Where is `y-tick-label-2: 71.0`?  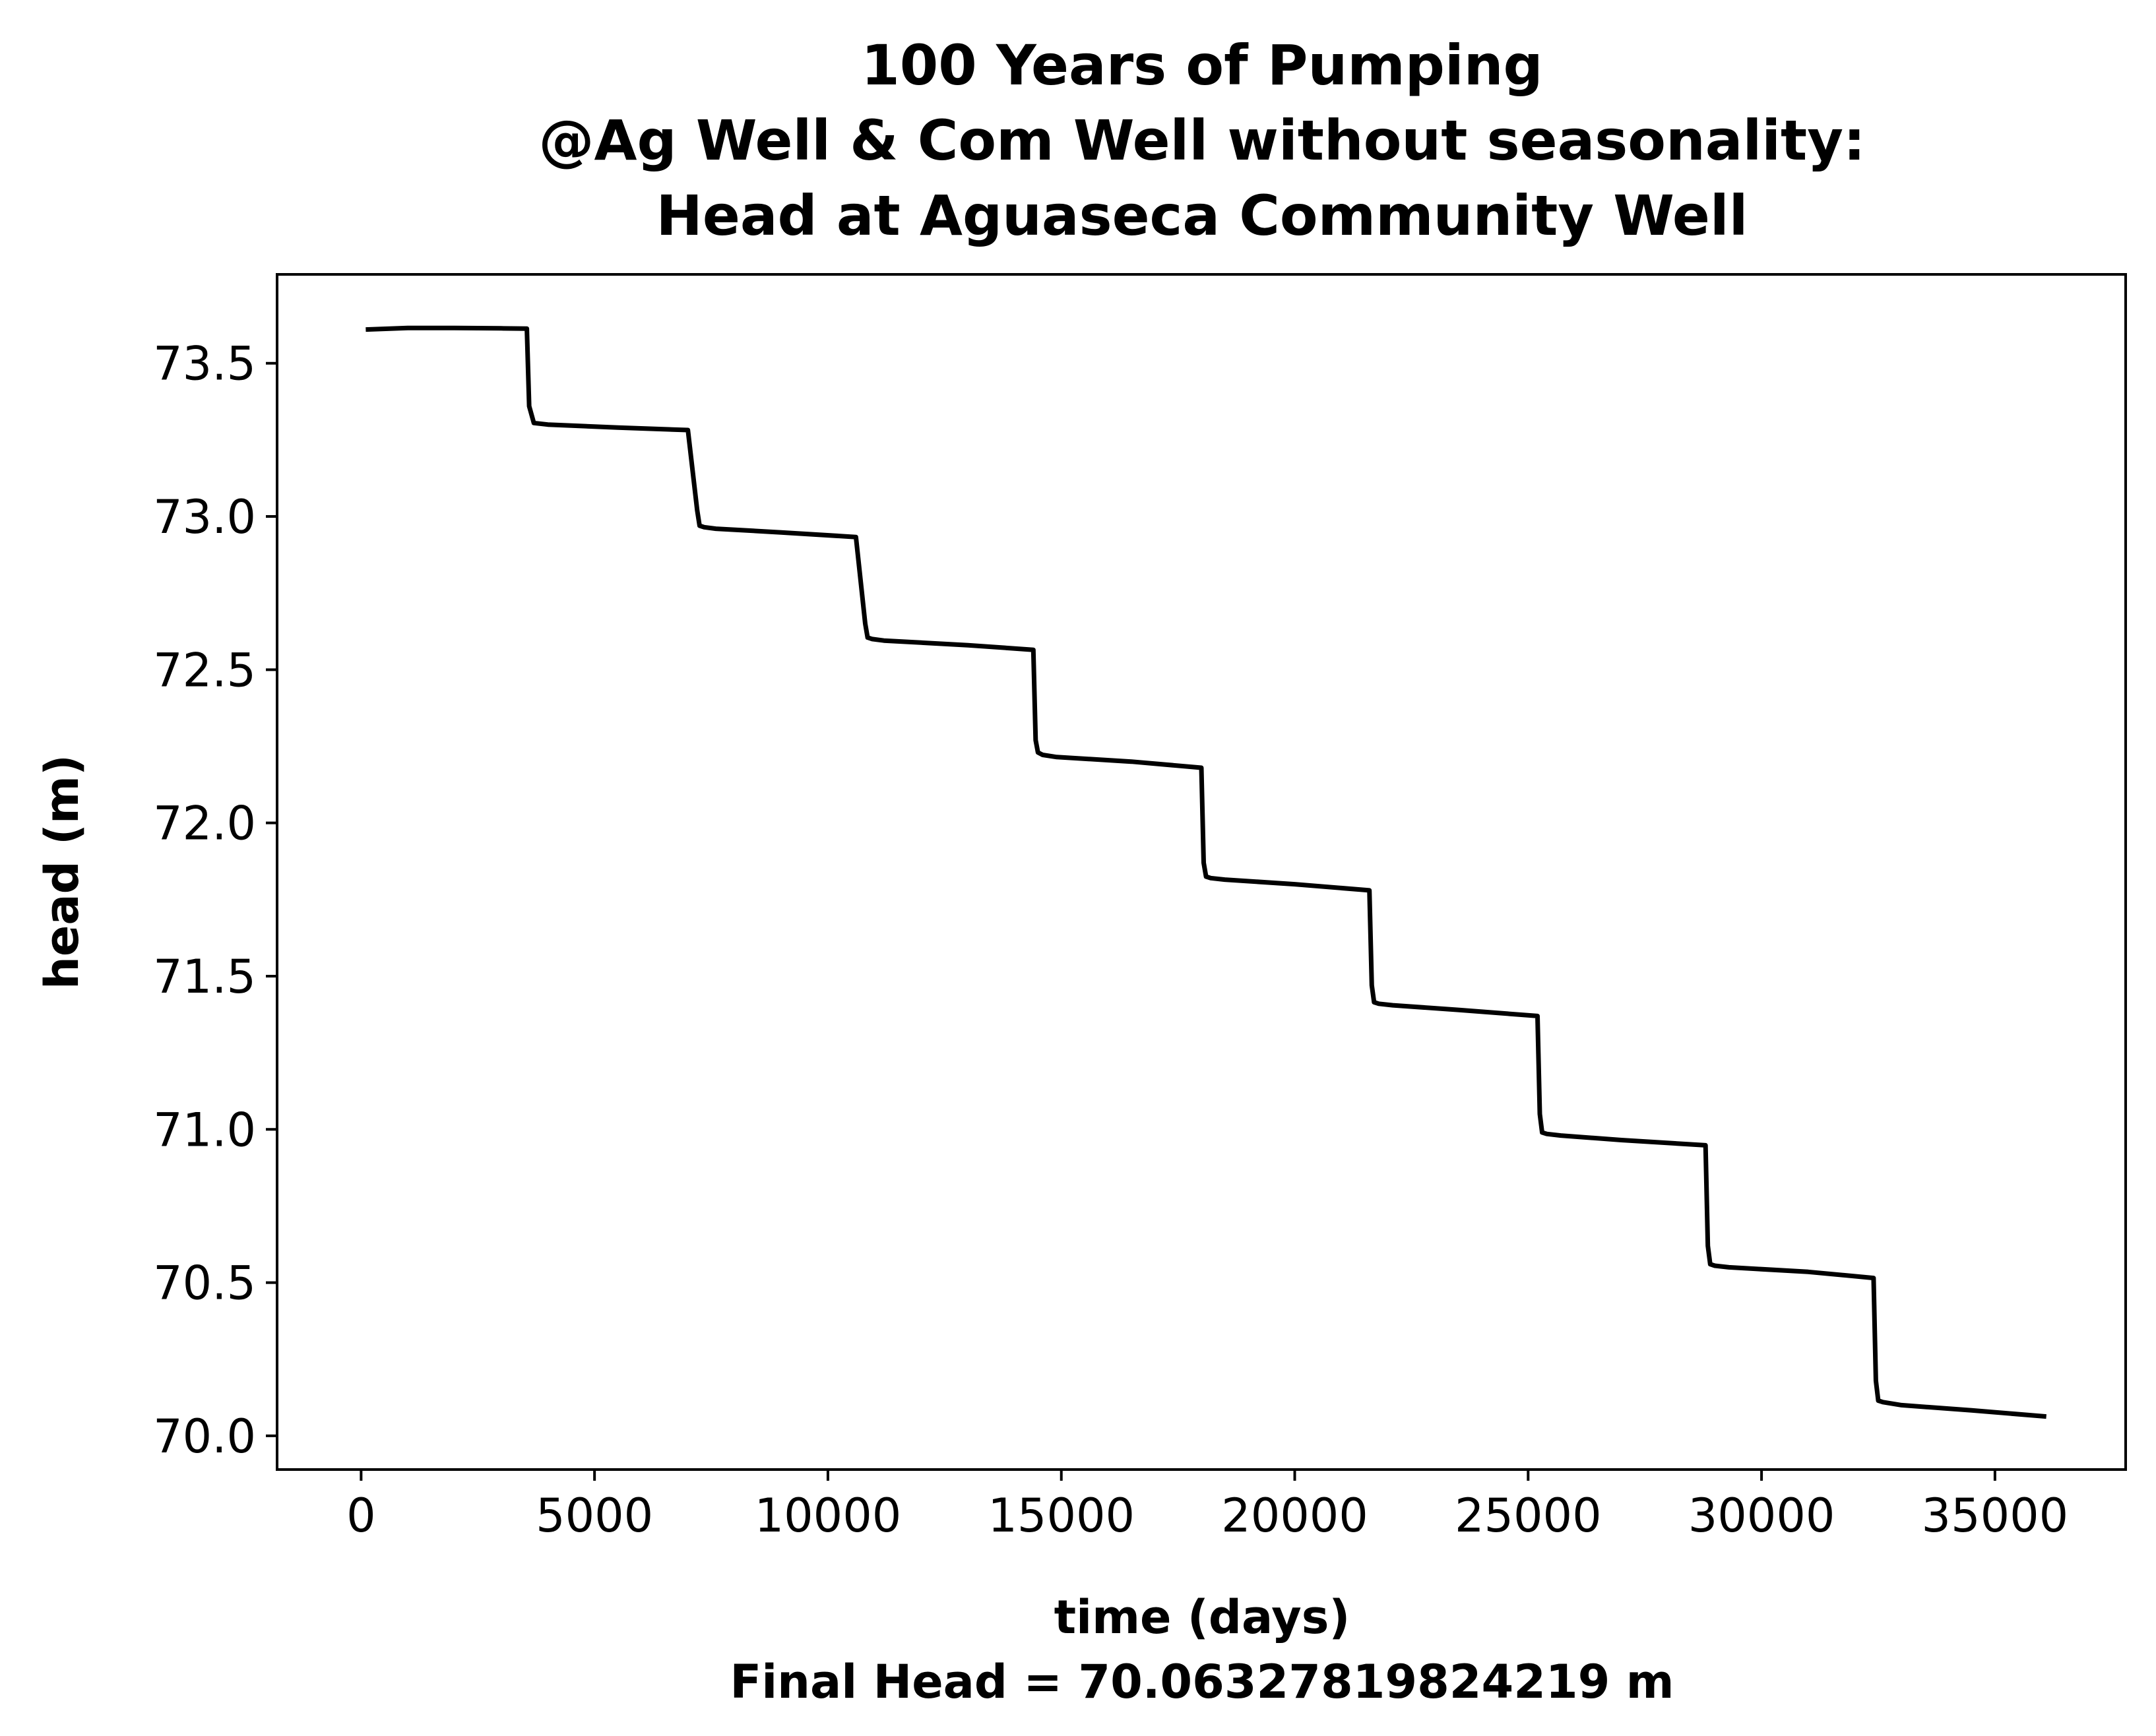 y-tick-label-2: 71.0 is located at coordinates (205, 1130).